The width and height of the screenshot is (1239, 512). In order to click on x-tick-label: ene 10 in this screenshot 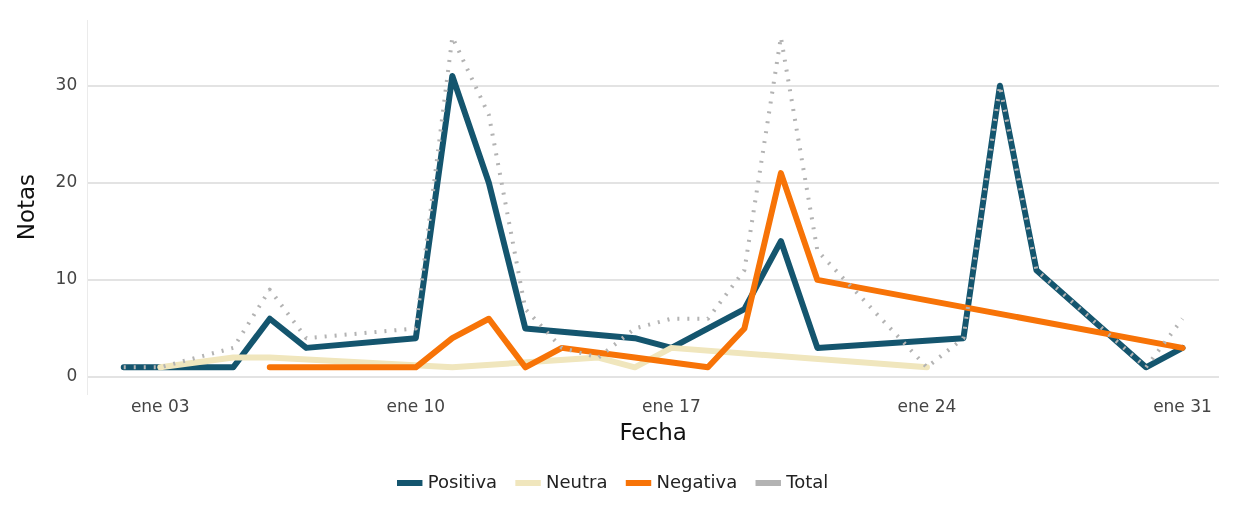, I will do `click(416, 405)`.